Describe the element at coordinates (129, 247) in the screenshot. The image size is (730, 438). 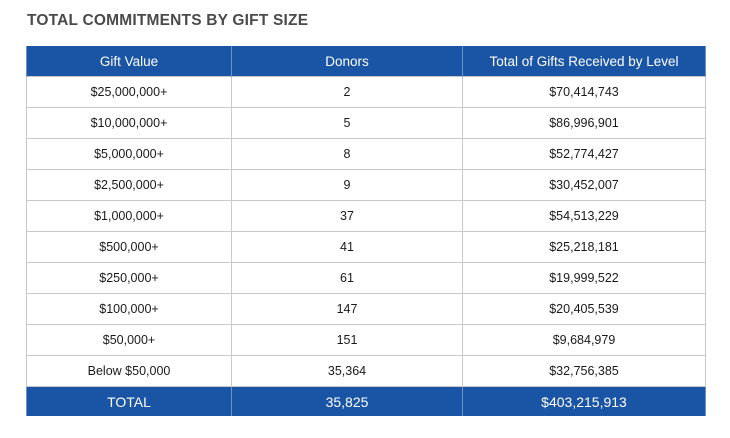
I see `gift-value-cell: $500,000+` at that location.